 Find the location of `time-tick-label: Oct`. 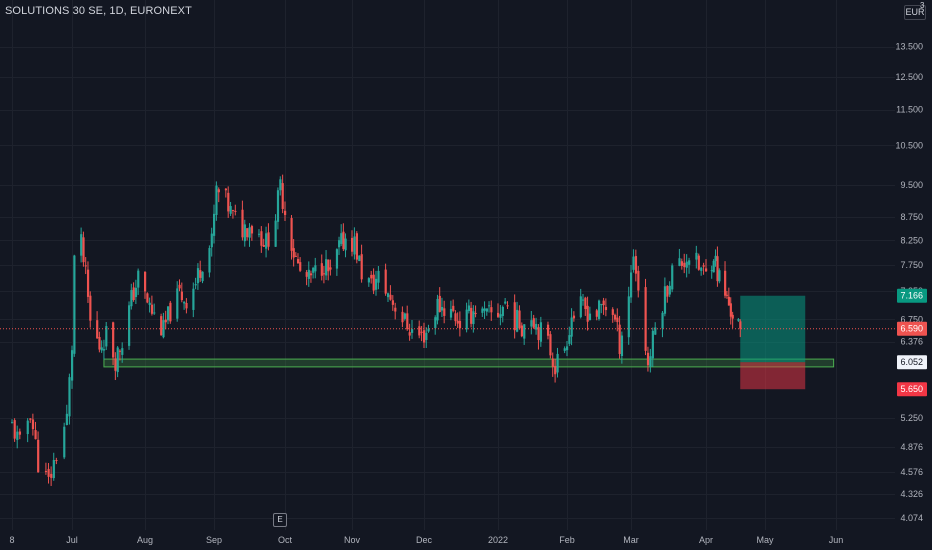

time-tick-label: Oct is located at coordinates (285, 540).